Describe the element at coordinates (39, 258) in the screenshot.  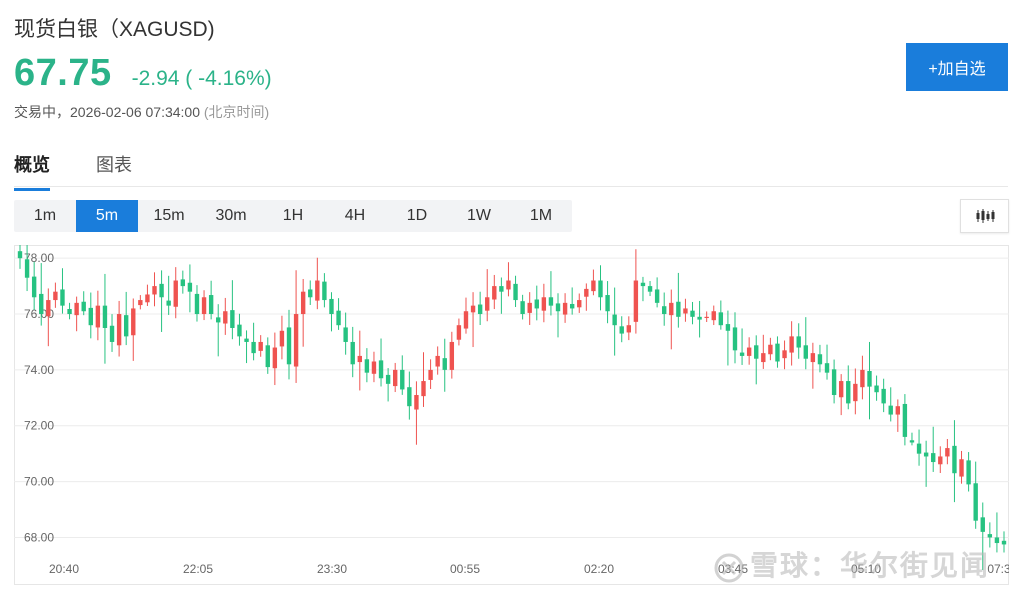
I see `y-tick-label: 78.00` at that location.